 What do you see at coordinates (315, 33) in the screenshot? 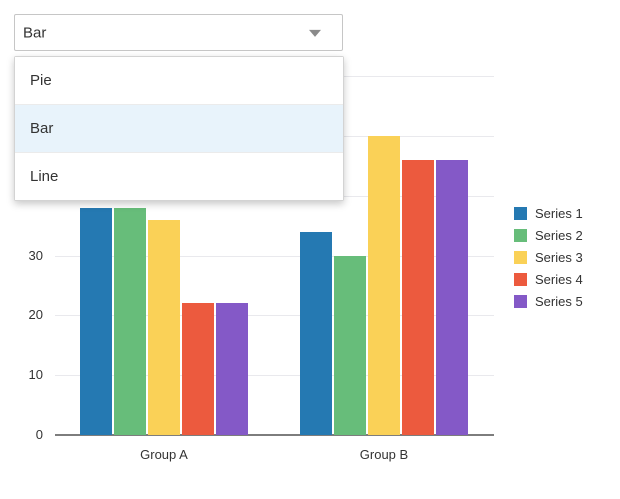
I see `caret-down-icon` at bounding box center [315, 33].